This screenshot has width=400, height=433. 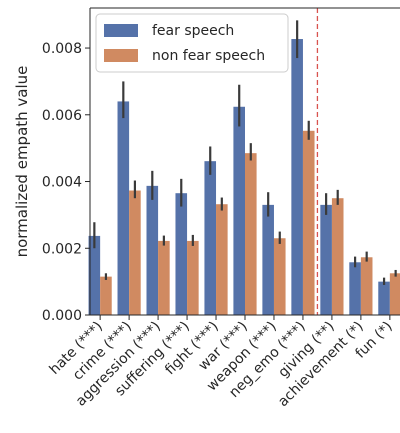 What do you see at coordinates (62, 183) in the screenshot?
I see `y-tick-label: 0.004` at bounding box center [62, 183].